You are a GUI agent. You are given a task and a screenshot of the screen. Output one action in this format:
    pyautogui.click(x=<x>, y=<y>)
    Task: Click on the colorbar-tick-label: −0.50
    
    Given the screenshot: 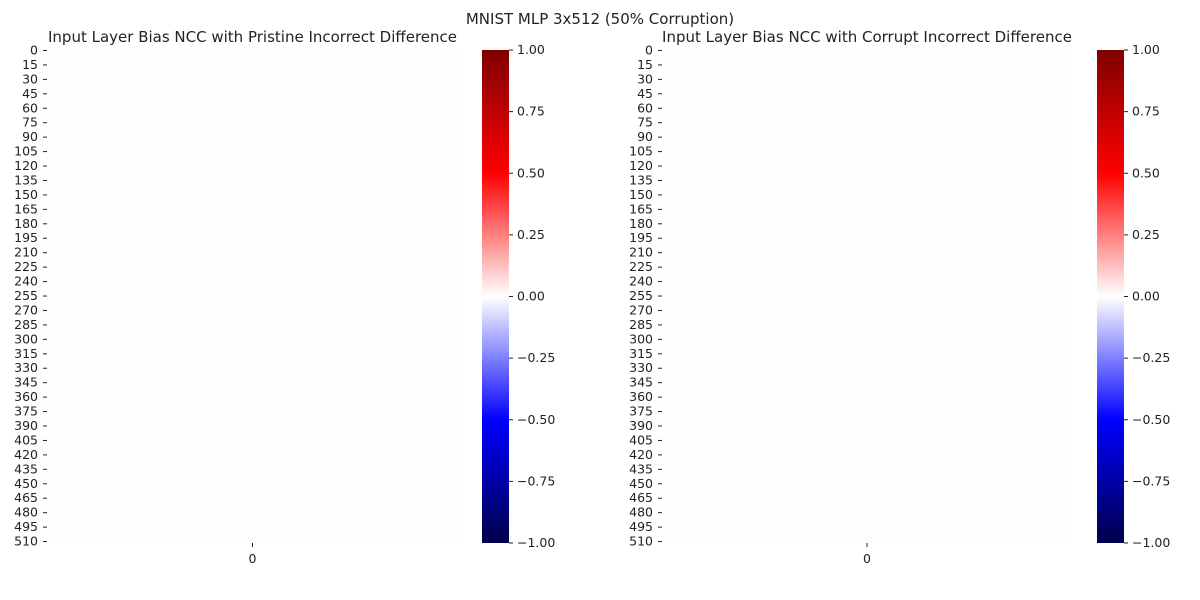 What is the action you would take?
    pyautogui.click(x=536, y=419)
    